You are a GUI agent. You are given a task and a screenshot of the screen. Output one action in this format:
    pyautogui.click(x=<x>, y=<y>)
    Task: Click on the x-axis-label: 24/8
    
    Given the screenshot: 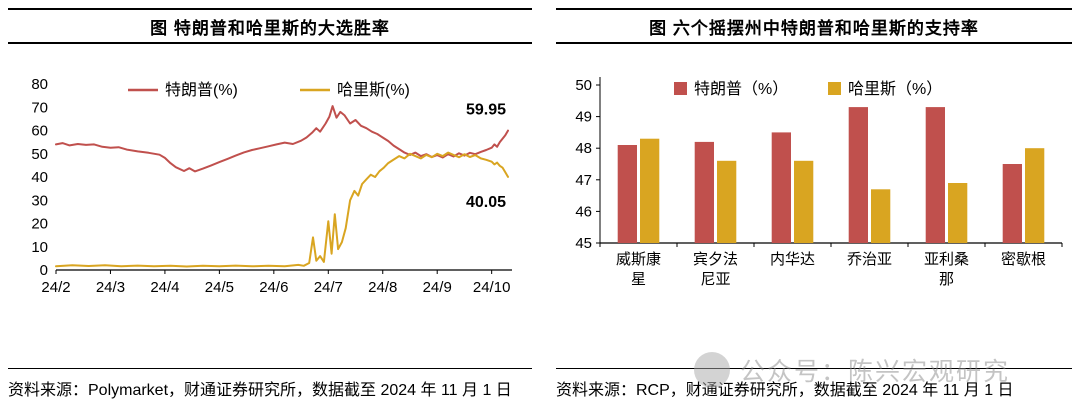 What is the action you would take?
    pyautogui.click(x=382, y=287)
    